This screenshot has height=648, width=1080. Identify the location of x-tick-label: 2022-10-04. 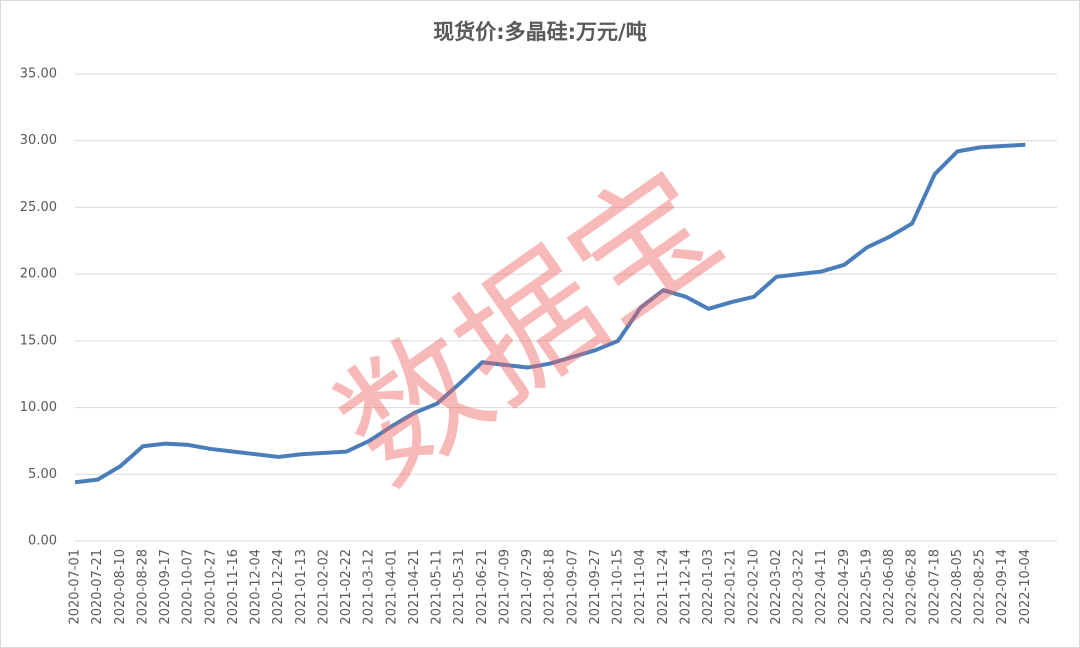
(1025, 587).